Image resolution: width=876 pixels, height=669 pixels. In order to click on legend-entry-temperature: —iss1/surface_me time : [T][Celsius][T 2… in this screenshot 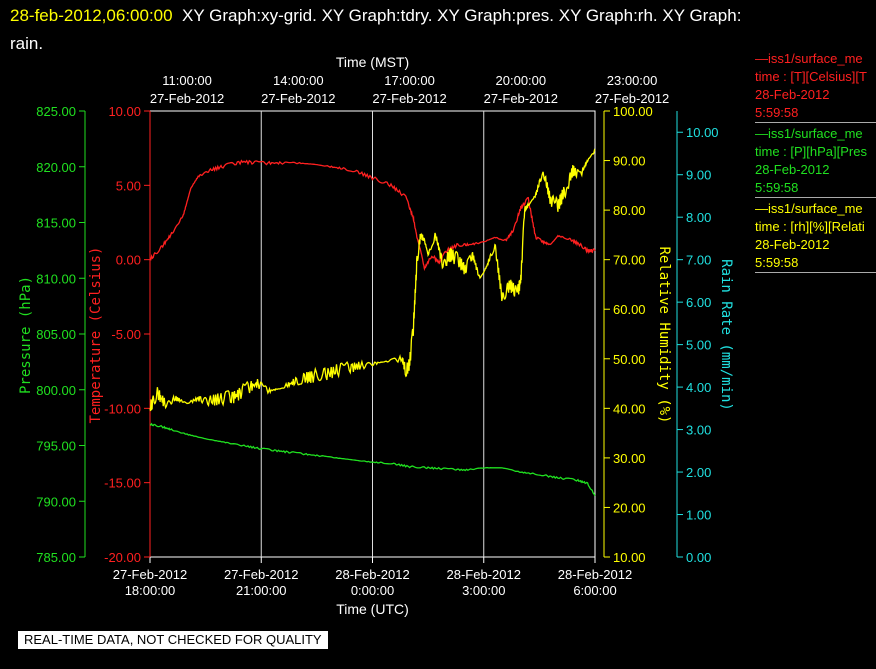, I will do `click(815, 86)`.